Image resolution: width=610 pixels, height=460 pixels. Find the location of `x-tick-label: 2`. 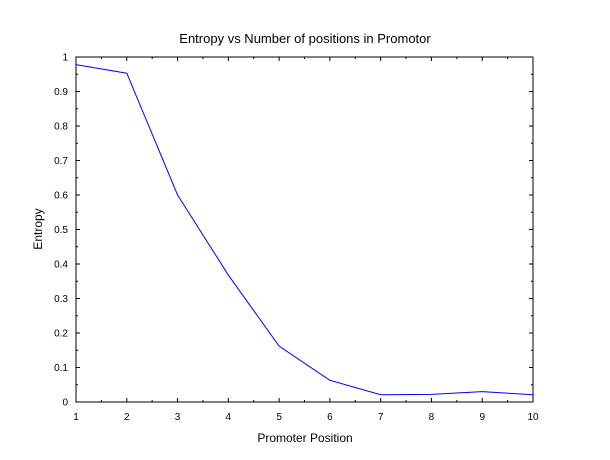

x-tick-label: 2 is located at coordinates (127, 417).